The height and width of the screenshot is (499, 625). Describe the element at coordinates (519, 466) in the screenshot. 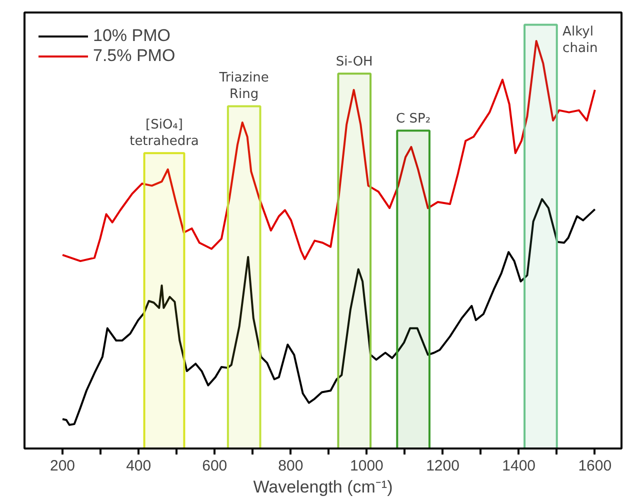

I see `x-tick-label: 1400` at that location.